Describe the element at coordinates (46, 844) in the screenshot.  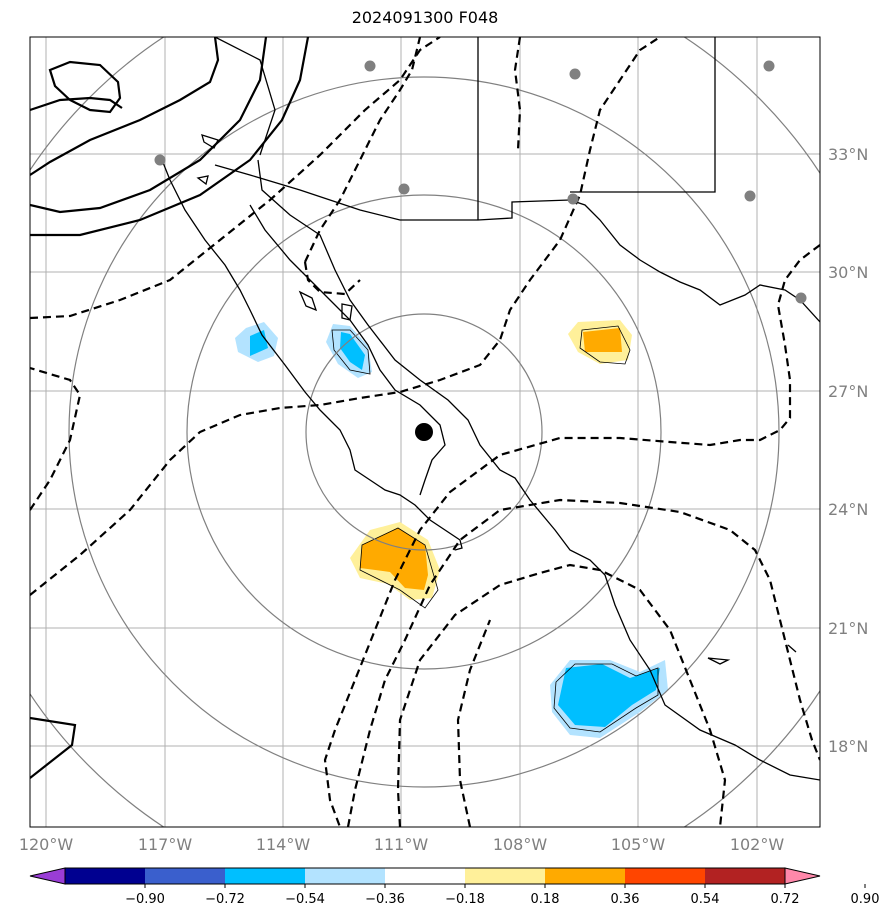
I see `lon-label: 120°W` at that location.